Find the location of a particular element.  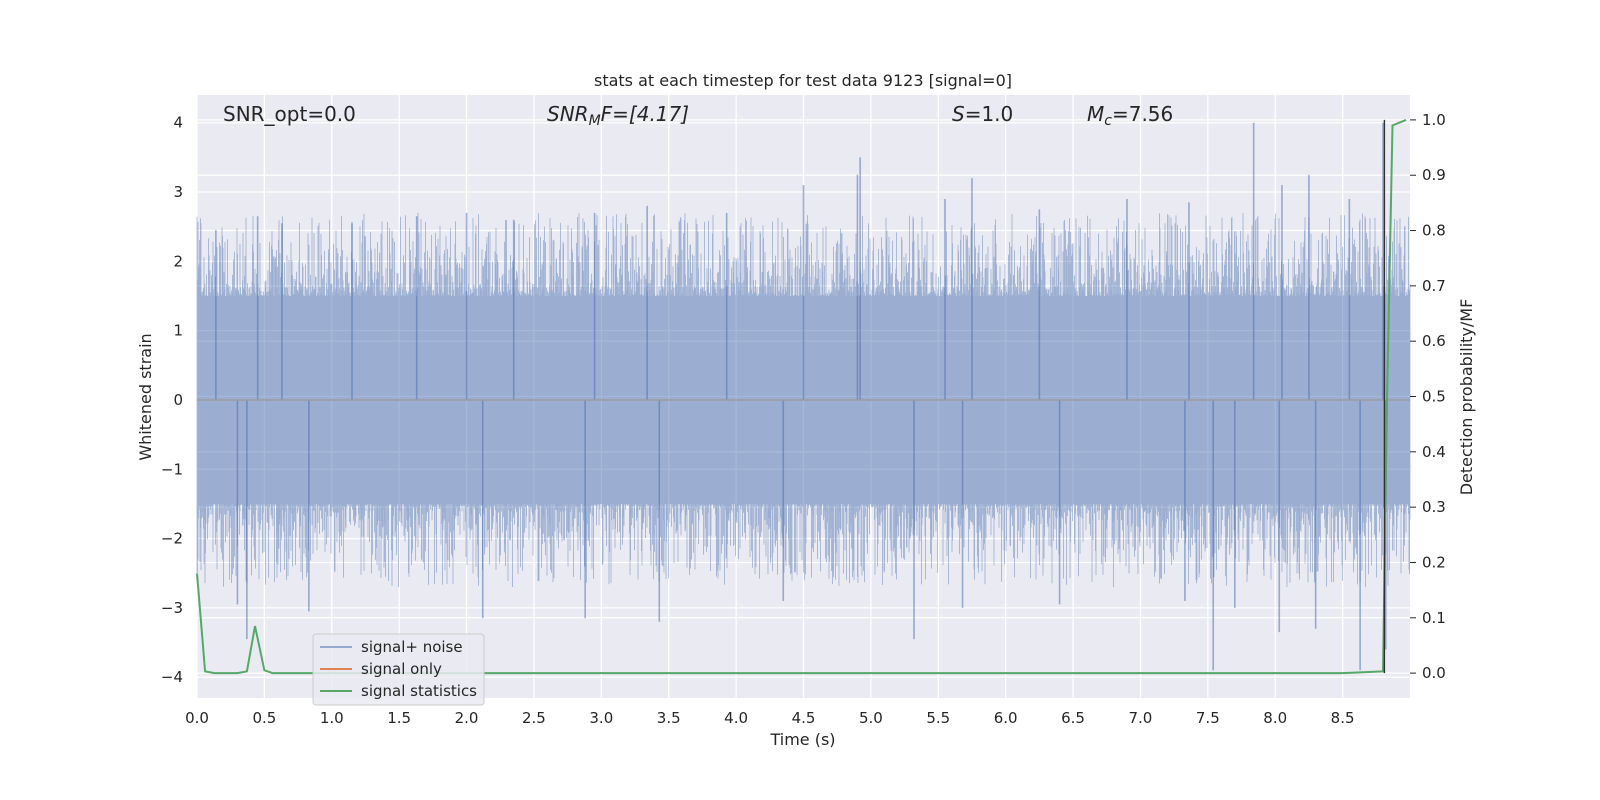

y-tick-label: −4 is located at coordinates (172, 677).